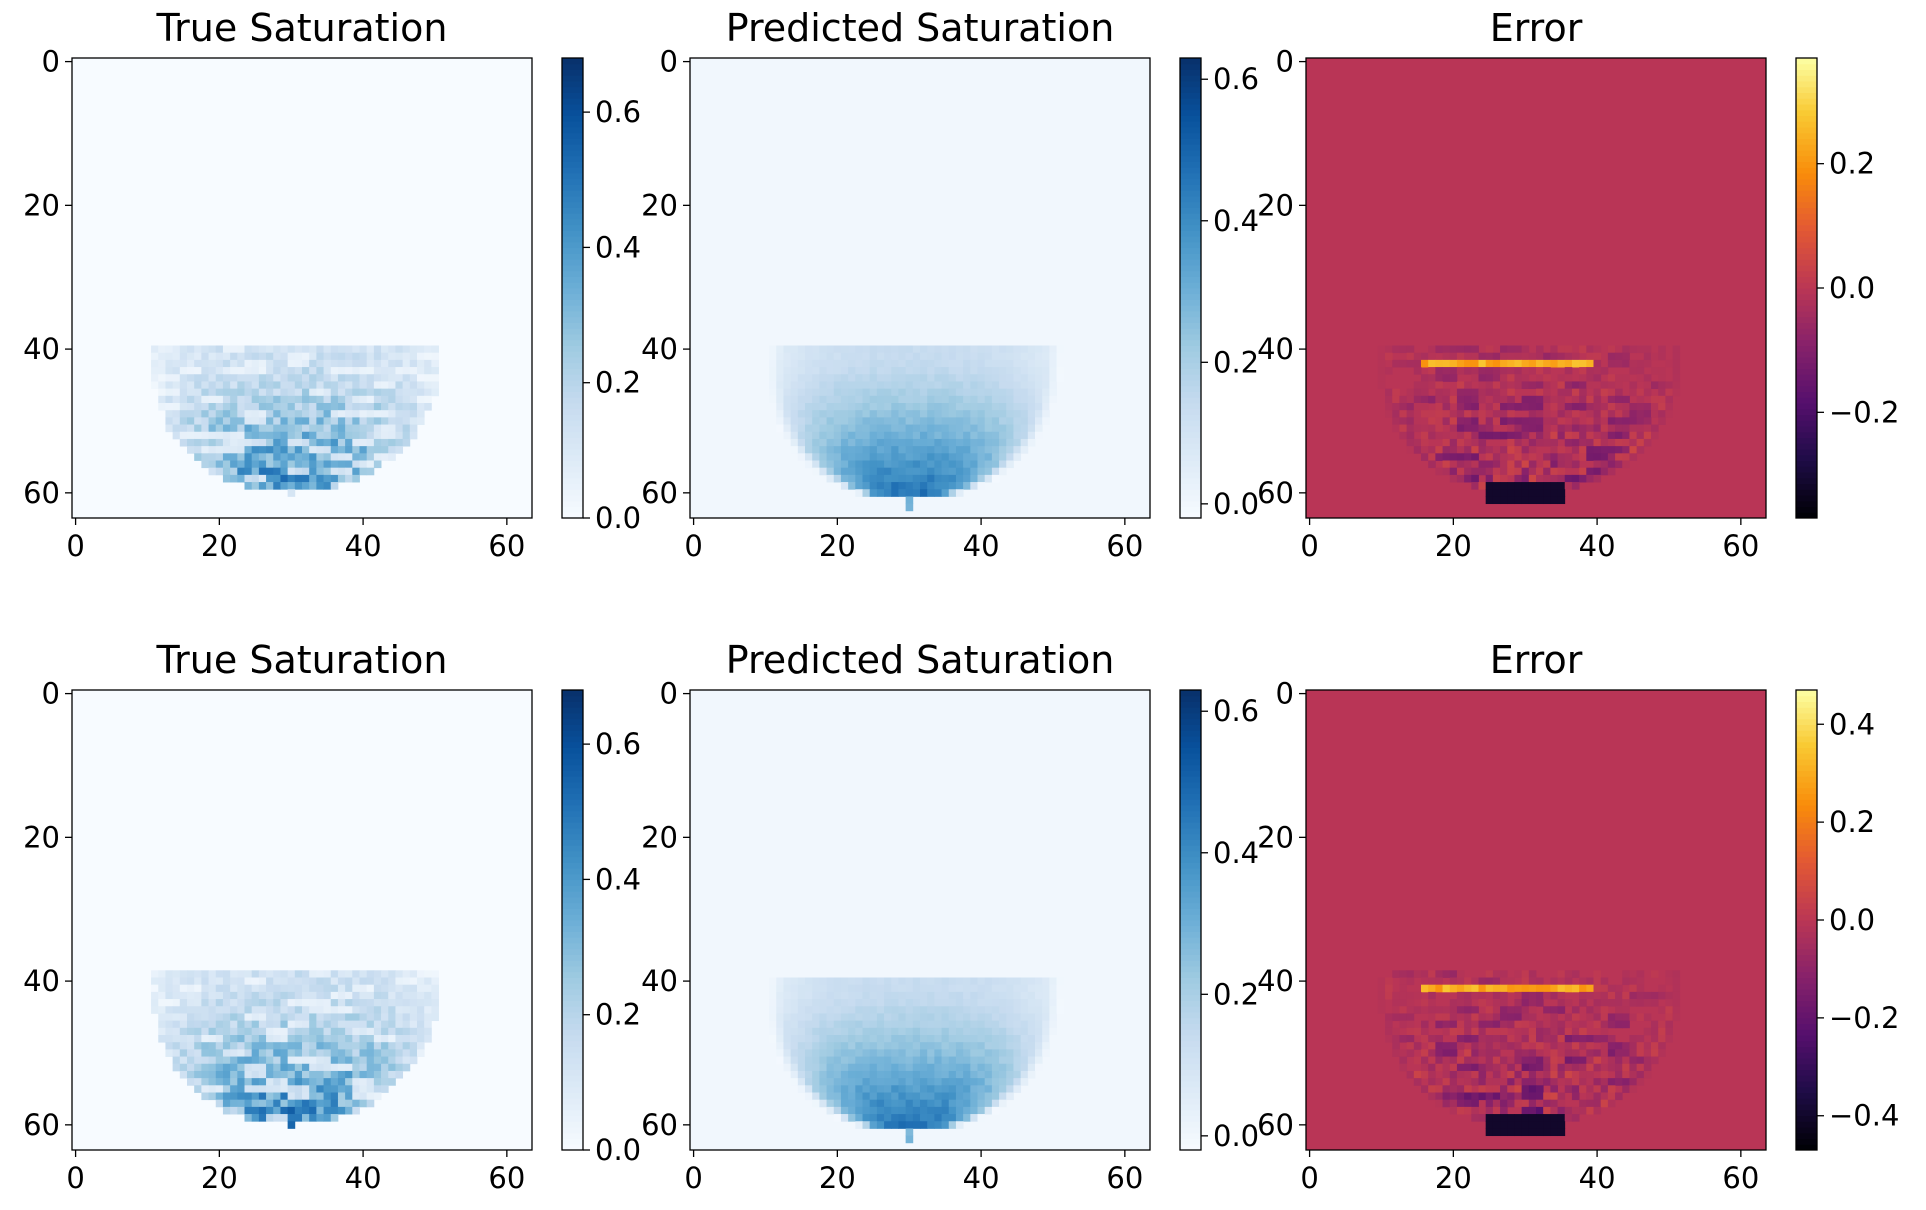  I want to click on colorbar-tick-label: 0.4, so click(618, 879).